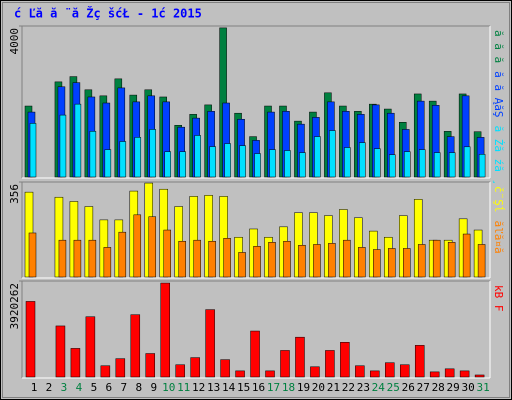 The height and width of the screenshot is (400, 512). What do you see at coordinates (109, 387) in the screenshot?
I see `x-tick-label: 6` at bounding box center [109, 387].